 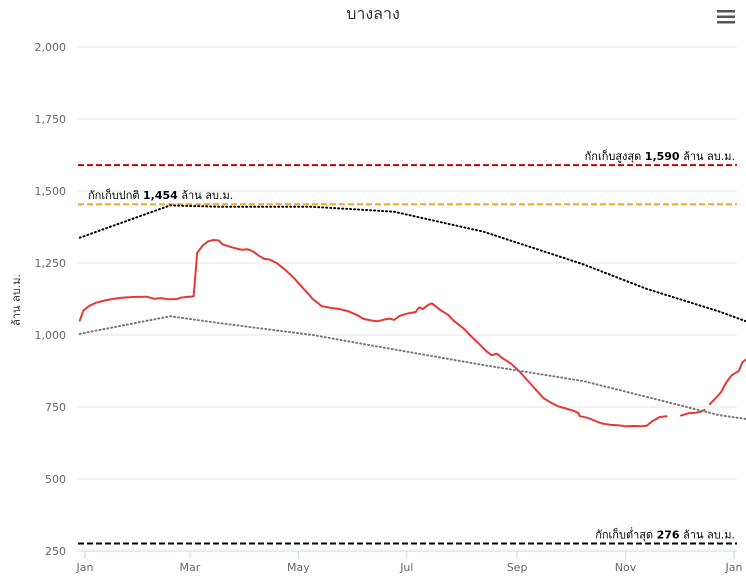 What do you see at coordinates (16, 300) in the screenshot?
I see `y-axis-label: ล้าน ลบ.ม.` at bounding box center [16, 300].